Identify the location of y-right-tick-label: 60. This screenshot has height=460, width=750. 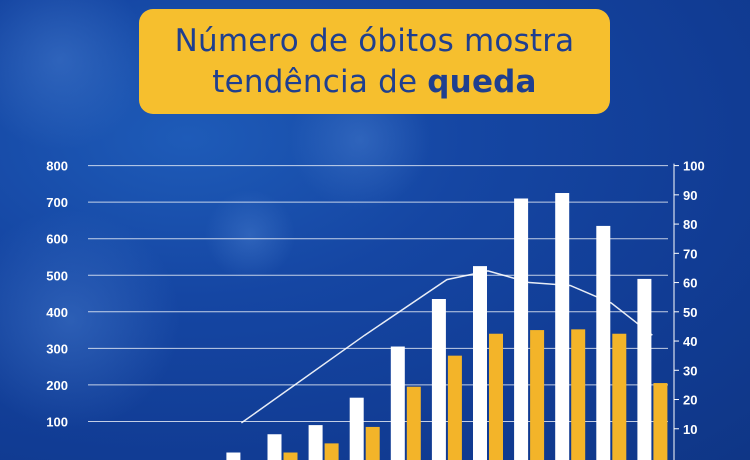
(690, 283).